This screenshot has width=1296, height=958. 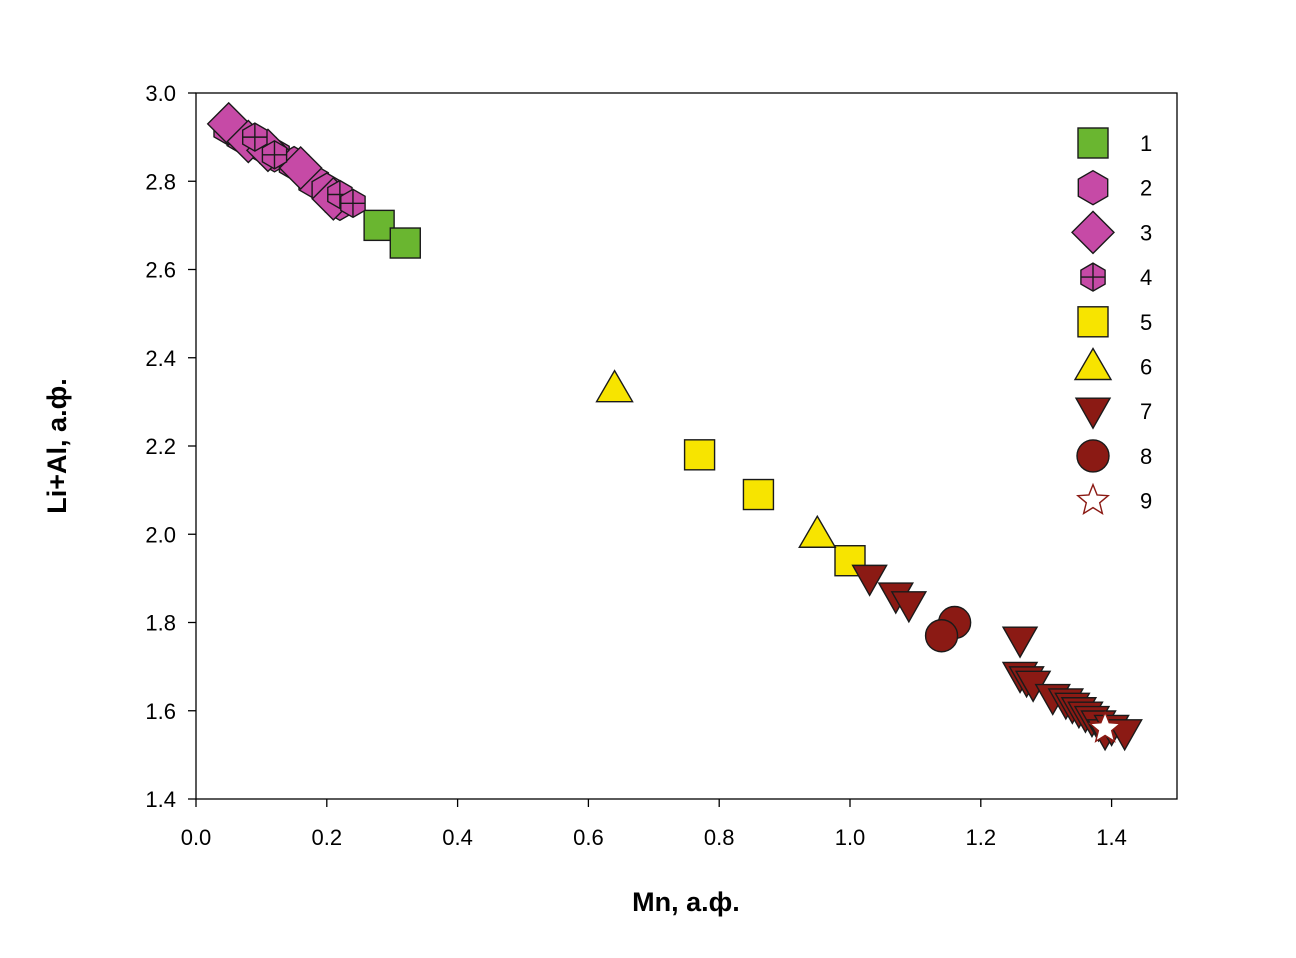 What do you see at coordinates (1146, 277) in the screenshot?
I see `legend-label-4: 4` at bounding box center [1146, 277].